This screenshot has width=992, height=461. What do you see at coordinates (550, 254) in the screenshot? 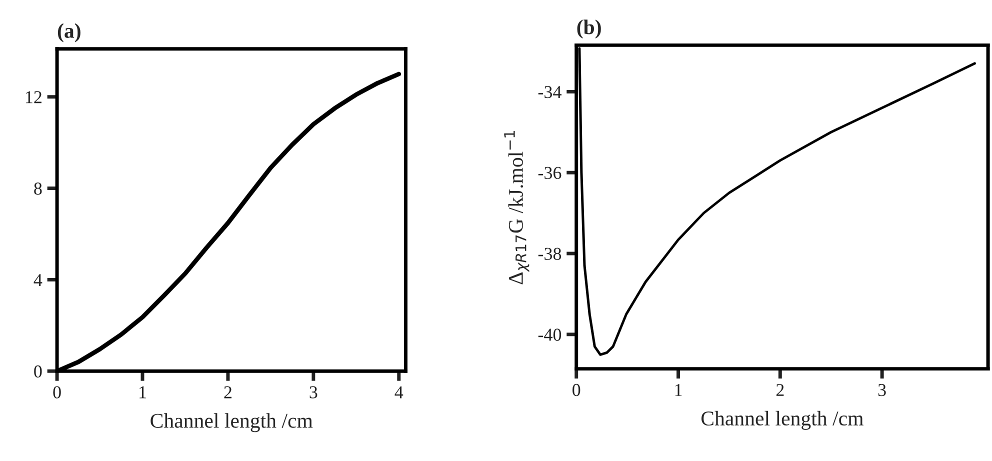
I see `y-tick-label: -38` at bounding box center [550, 254].